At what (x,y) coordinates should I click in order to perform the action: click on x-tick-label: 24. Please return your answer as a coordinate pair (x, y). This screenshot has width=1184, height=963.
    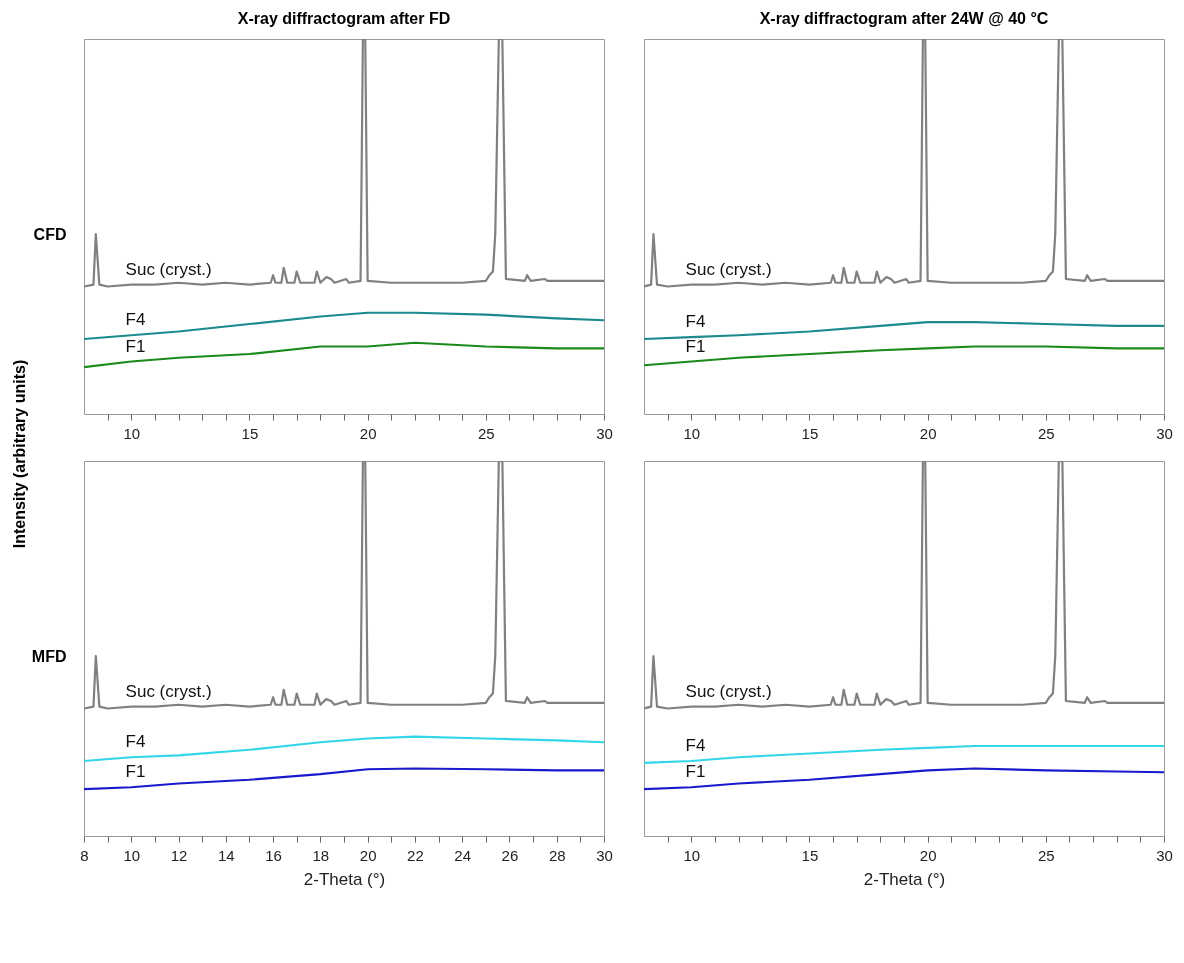
    Looking at the image, I should click on (463, 855).